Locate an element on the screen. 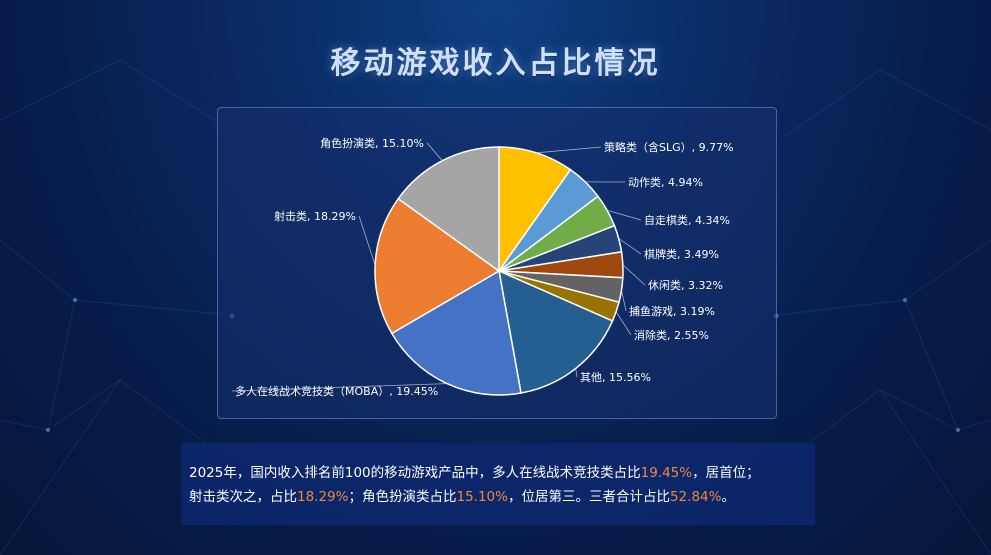 The width and height of the screenshot is (991, 555). slice-label: 多人在线战术竞技类（MOBA）, 19.45% is located at coordinates (336, 391).